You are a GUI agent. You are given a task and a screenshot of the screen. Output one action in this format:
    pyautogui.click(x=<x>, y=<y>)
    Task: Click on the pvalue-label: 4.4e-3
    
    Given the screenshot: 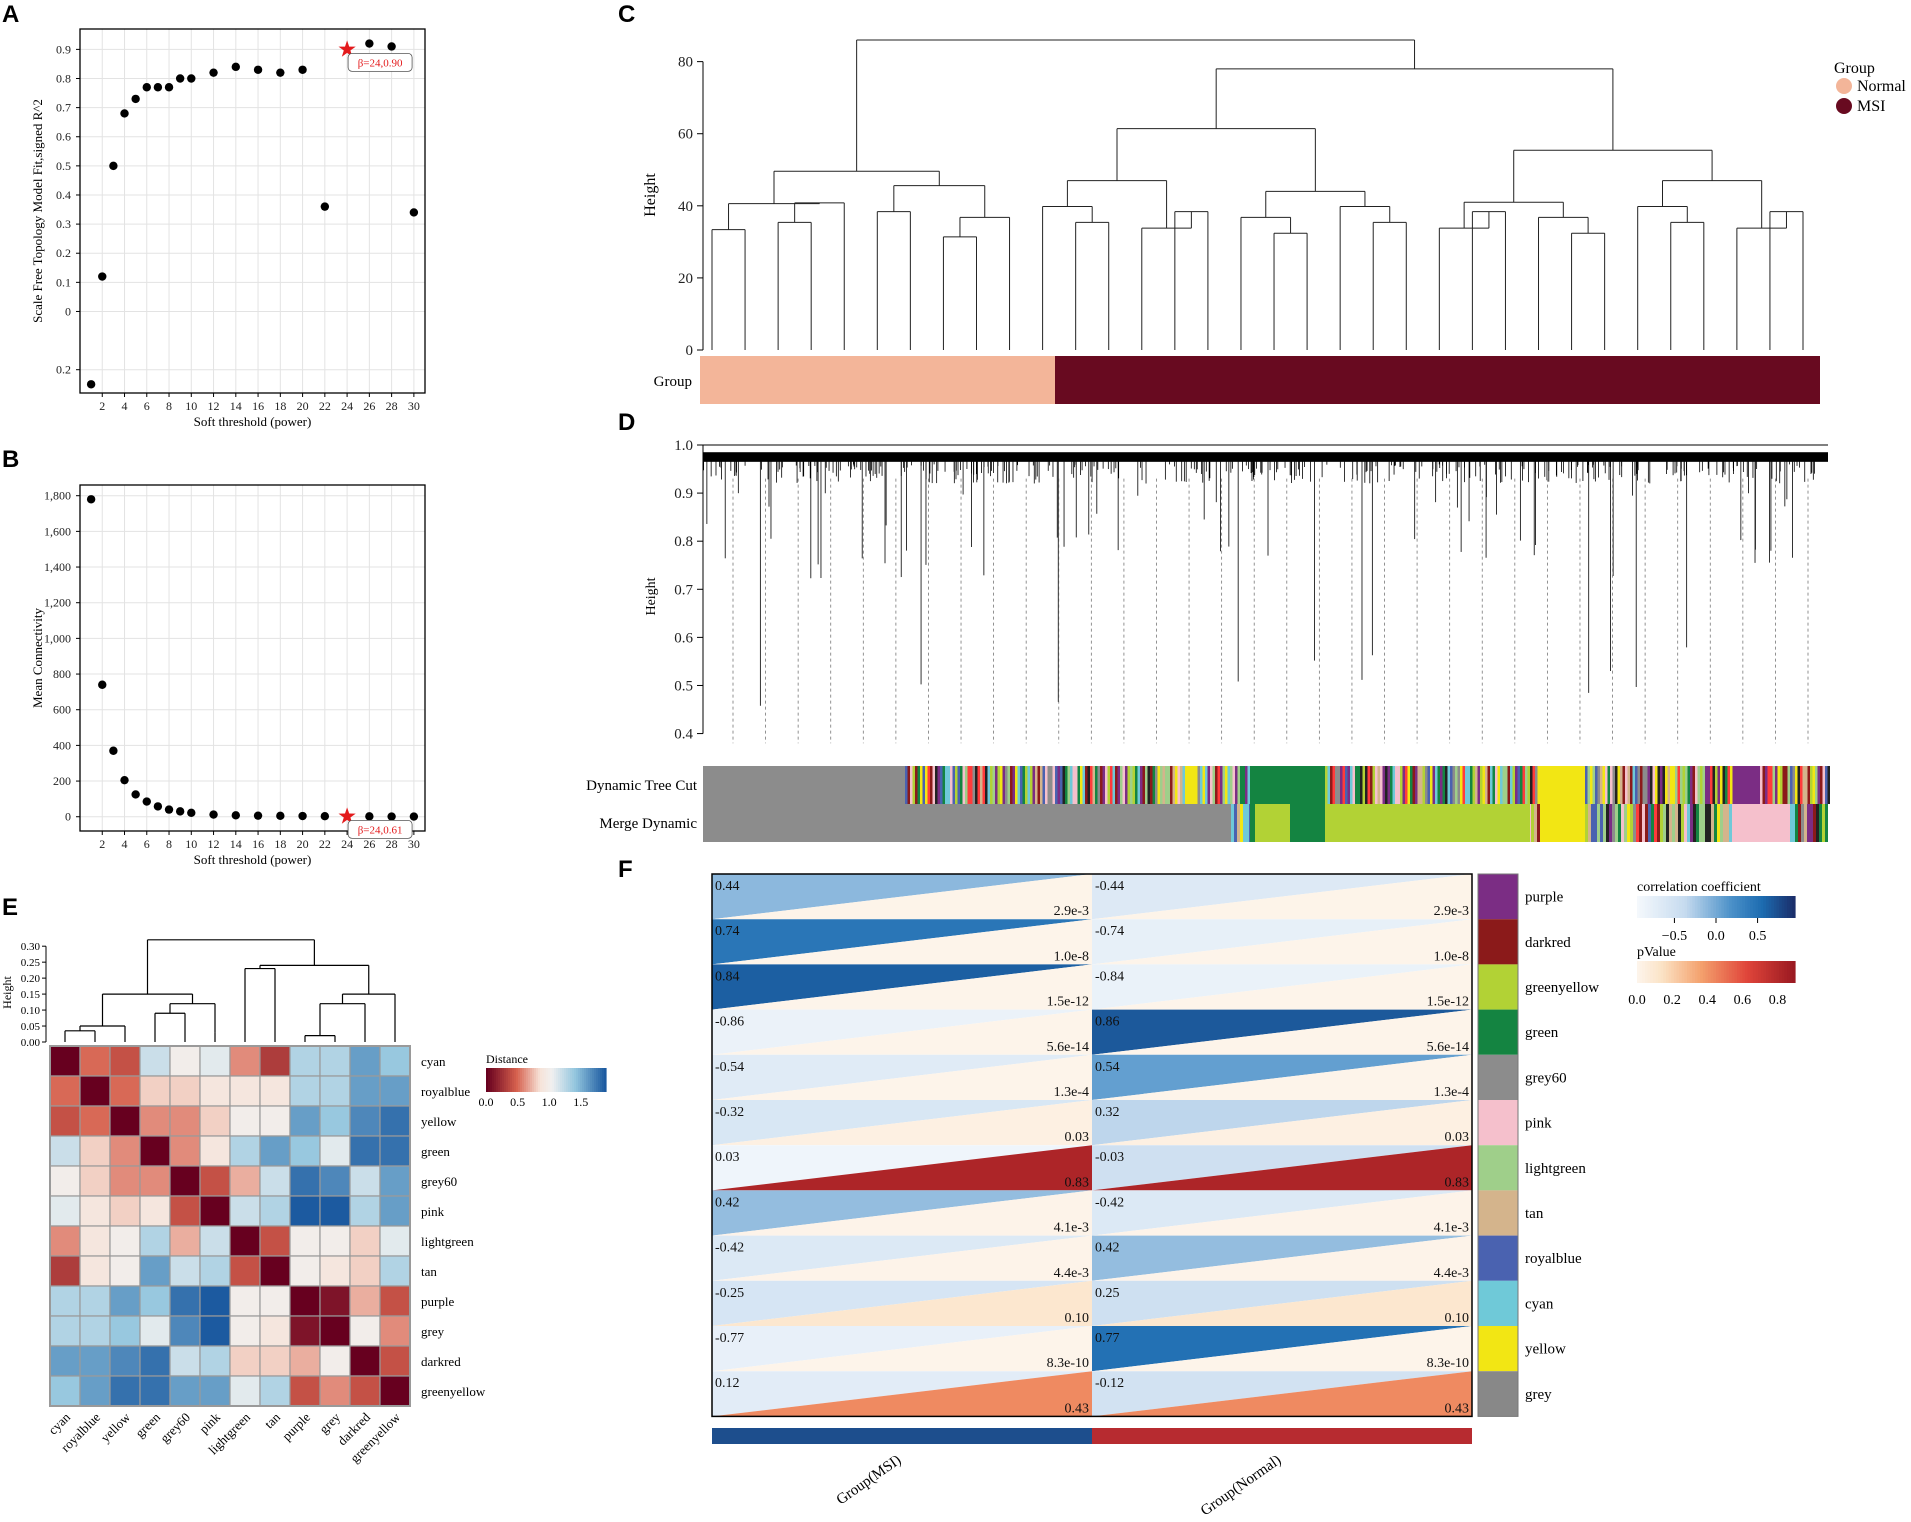 What is the action you would take?
    pyautogui.click(x=1451, y=1273)
    